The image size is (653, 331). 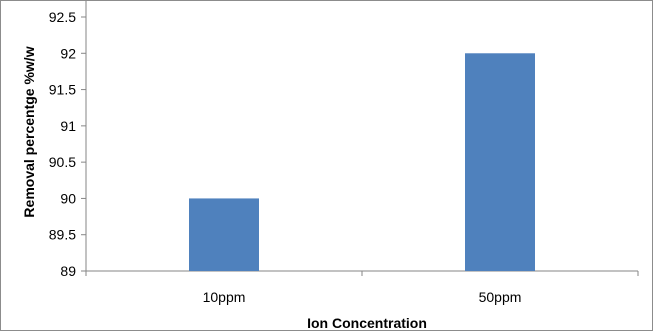 What do you see at coordinates (367, 323) in the screenshot?
I see `x-axis-title: Ion Concentration` at bounding box center [367, 323].